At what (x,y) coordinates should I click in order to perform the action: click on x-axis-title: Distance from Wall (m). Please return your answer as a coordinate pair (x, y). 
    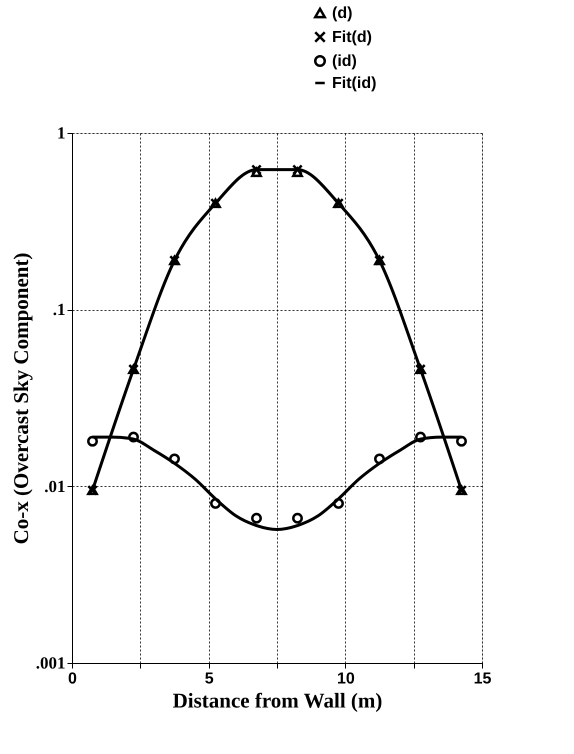
    Looking at the image, I should click on (277, 700).